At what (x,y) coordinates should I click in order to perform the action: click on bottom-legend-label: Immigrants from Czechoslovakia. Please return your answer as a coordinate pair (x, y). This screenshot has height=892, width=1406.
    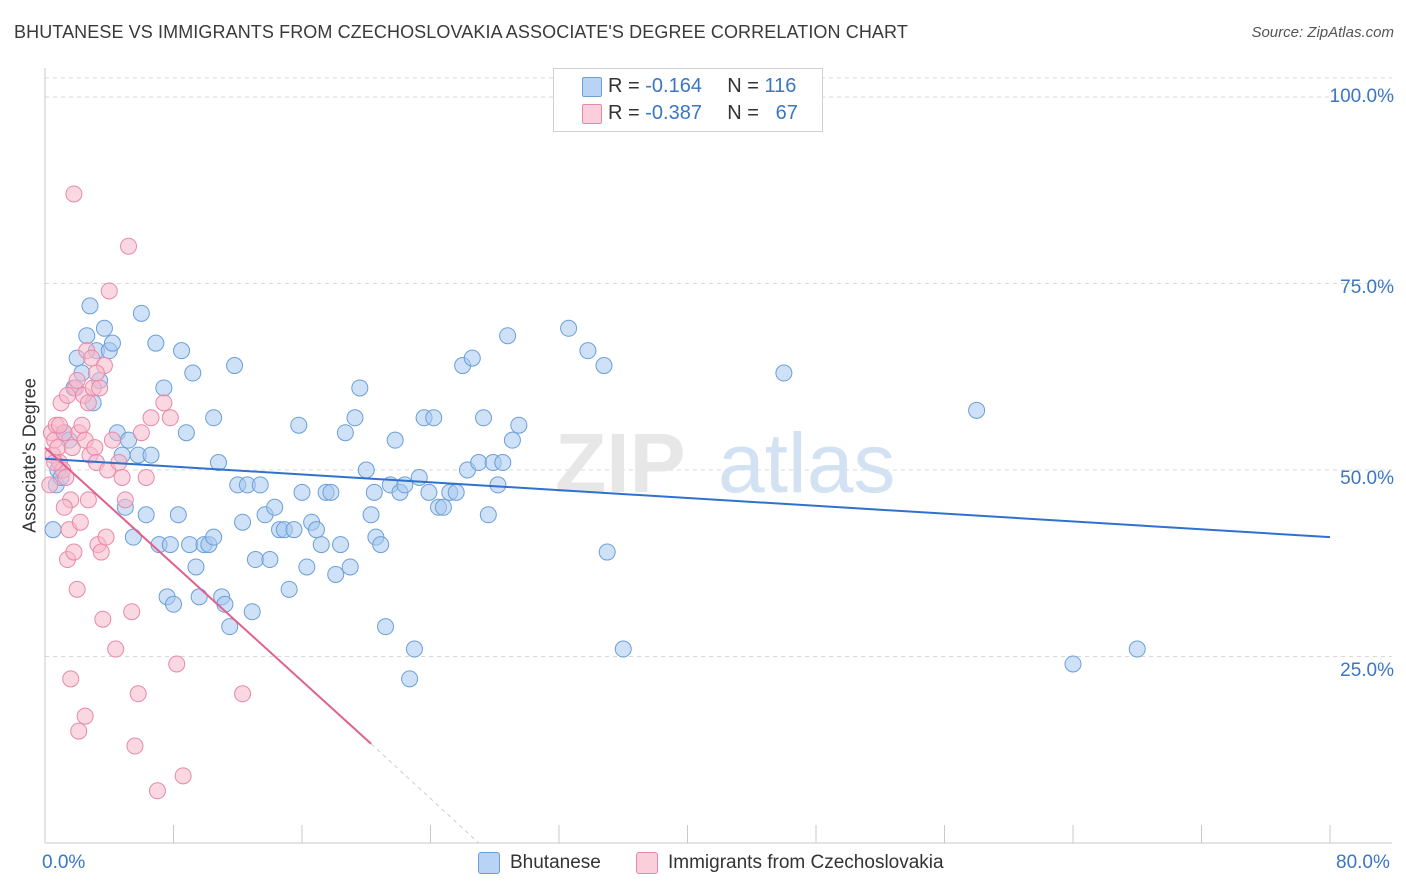
    Looking at the image, I should click on (806, 862).